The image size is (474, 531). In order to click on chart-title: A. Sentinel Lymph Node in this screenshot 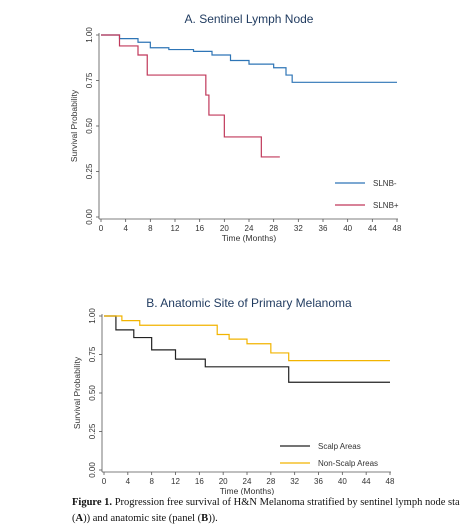, I will do `click(249, 19)`.